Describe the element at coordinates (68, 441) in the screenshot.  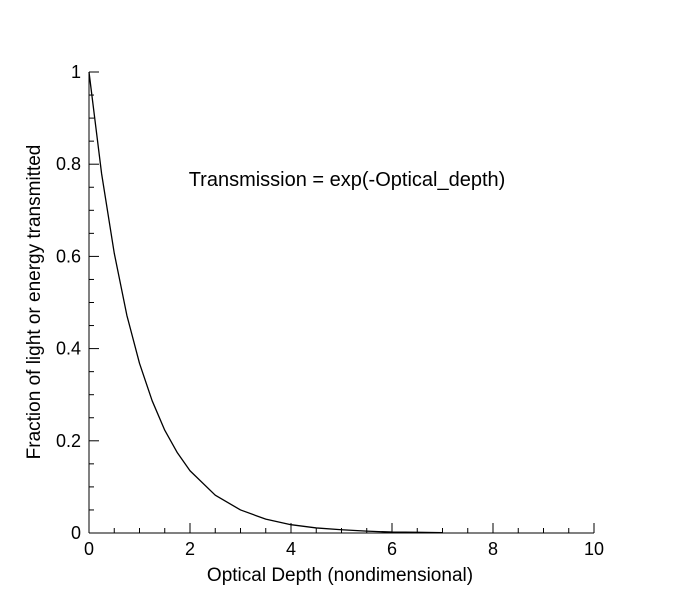
I see `y-tick-label: 0.2` at that location.